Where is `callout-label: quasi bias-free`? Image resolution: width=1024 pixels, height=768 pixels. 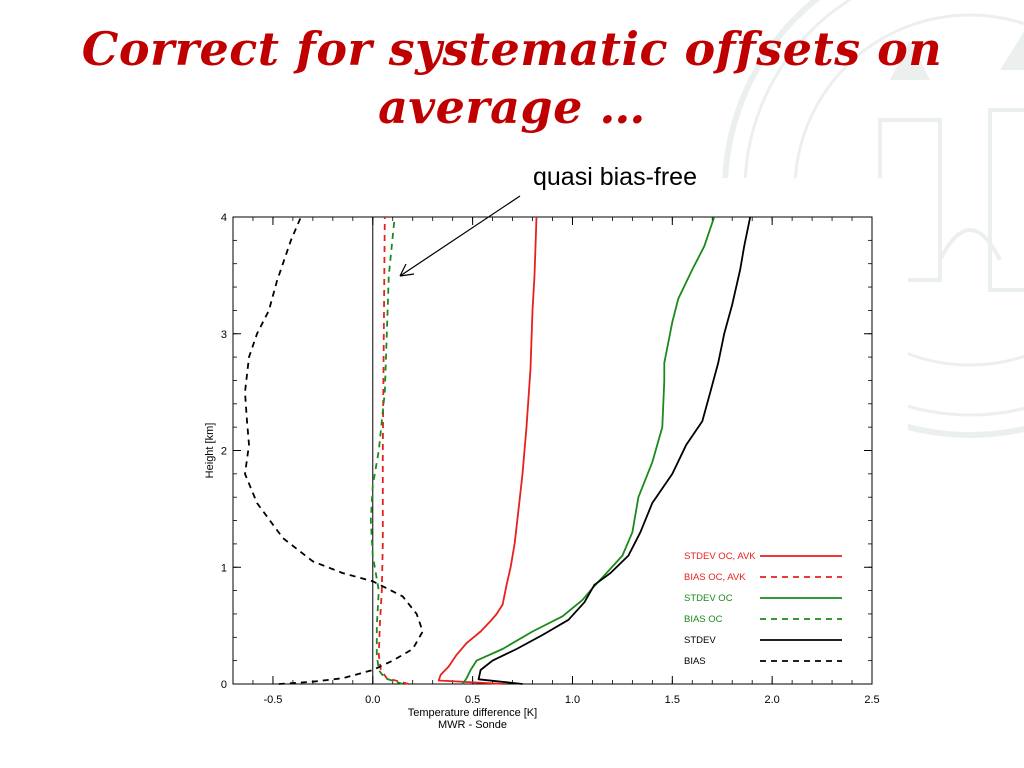 callout-label: quasi bias-free is located at coordinates (615, 177).